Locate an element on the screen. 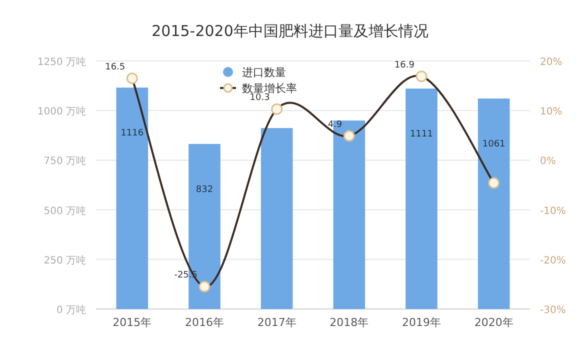 The height and width of the screenshot is (357, 580). data-label: 832 is located at coordinates (205, 189).